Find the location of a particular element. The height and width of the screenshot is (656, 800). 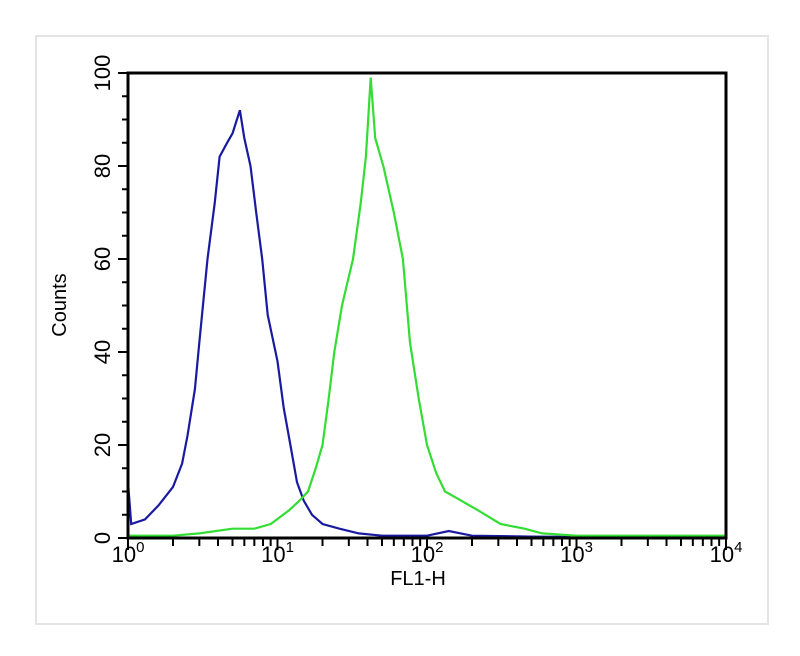

x-tick-label: 10¹ is located at coordinates (277, 553).